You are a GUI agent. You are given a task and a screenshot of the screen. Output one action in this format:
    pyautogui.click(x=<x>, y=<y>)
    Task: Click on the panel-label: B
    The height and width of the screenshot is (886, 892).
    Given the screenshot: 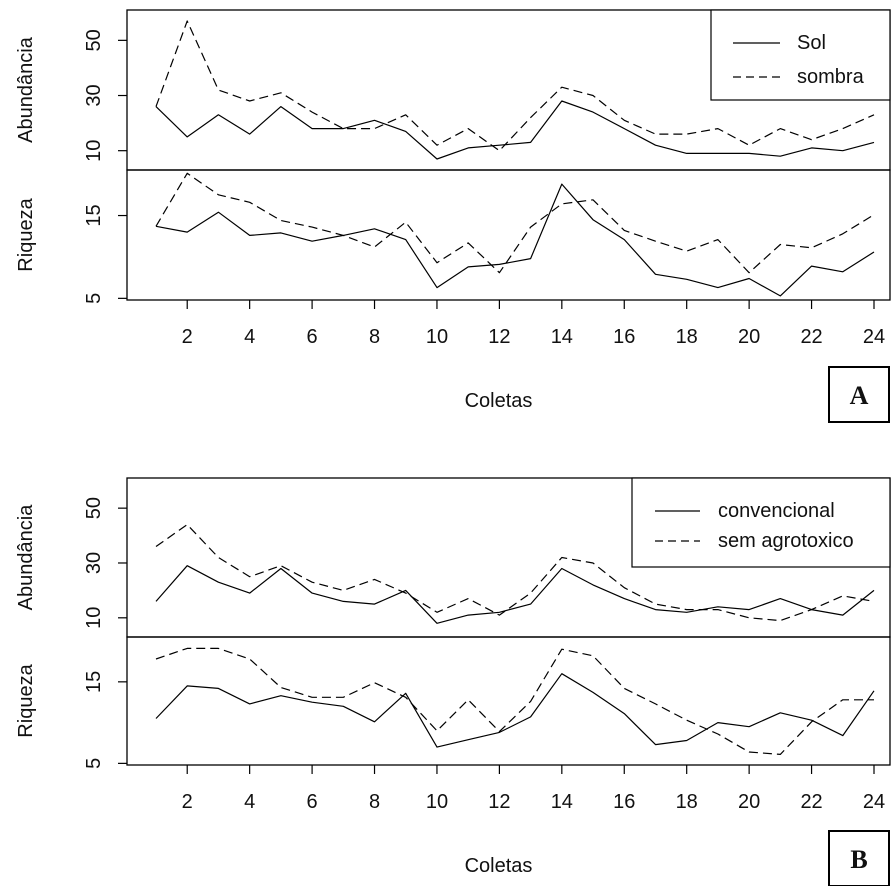 What is the action you would take?
    pyautogui.click(x=858, y=859)
    